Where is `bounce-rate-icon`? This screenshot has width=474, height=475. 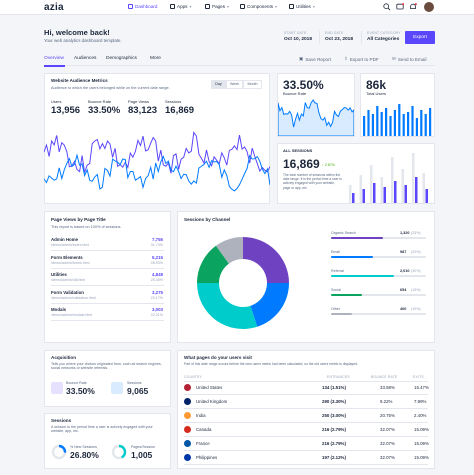 bounce-rate-icon is located at coordinates (57, 388).